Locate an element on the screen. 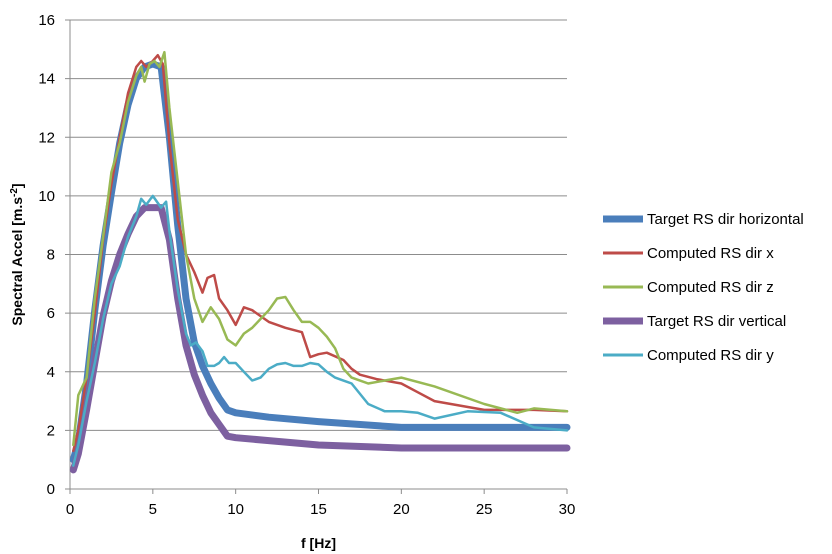 Image resolution: width=832 pixels, height=554 pixels. y-tick-label-14: 14 is located at coordinates (46, 79).